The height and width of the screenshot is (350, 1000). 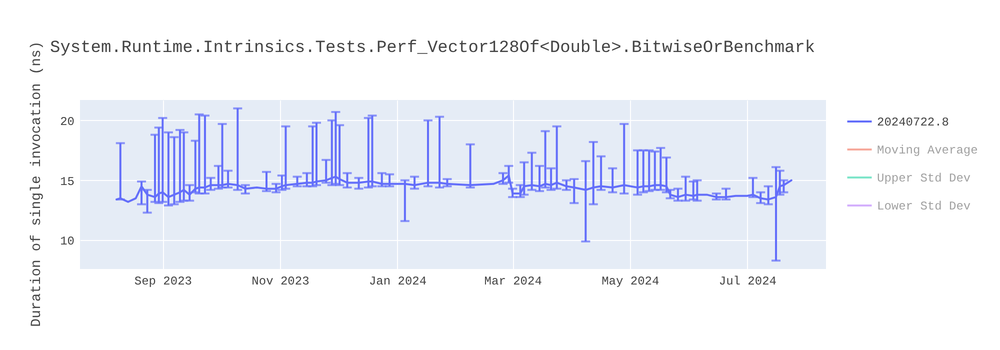 What do you see at coordinates (37, 184) in the screenshot?
I see `y-axis-title: Duration of single invocation (ns)` at bounding box center [37, 184].